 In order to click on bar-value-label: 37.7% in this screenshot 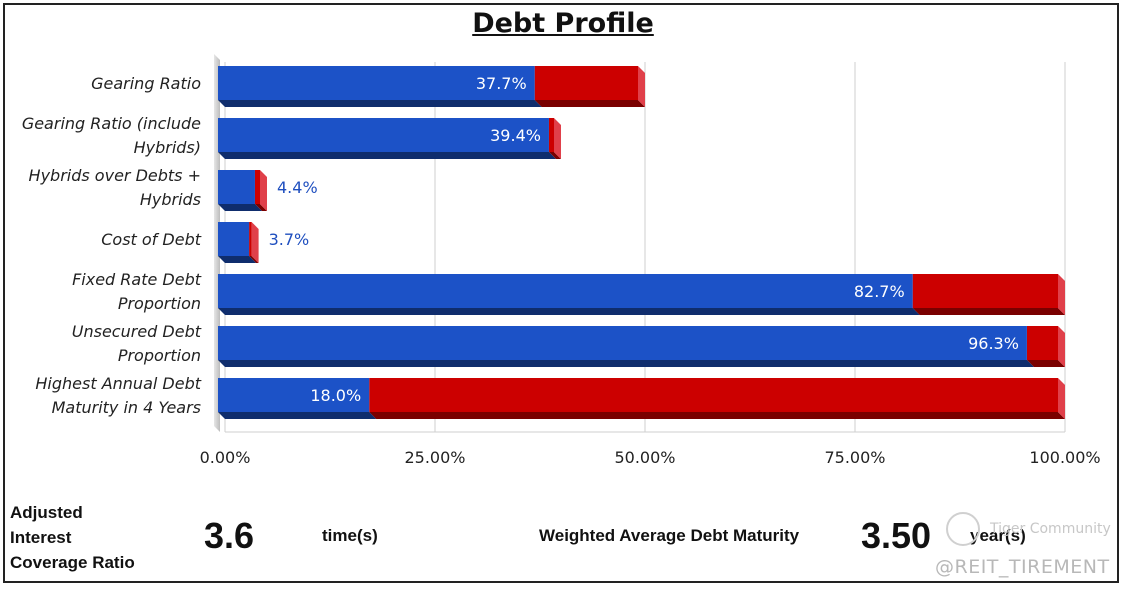, I will do `click(501, 83)`.